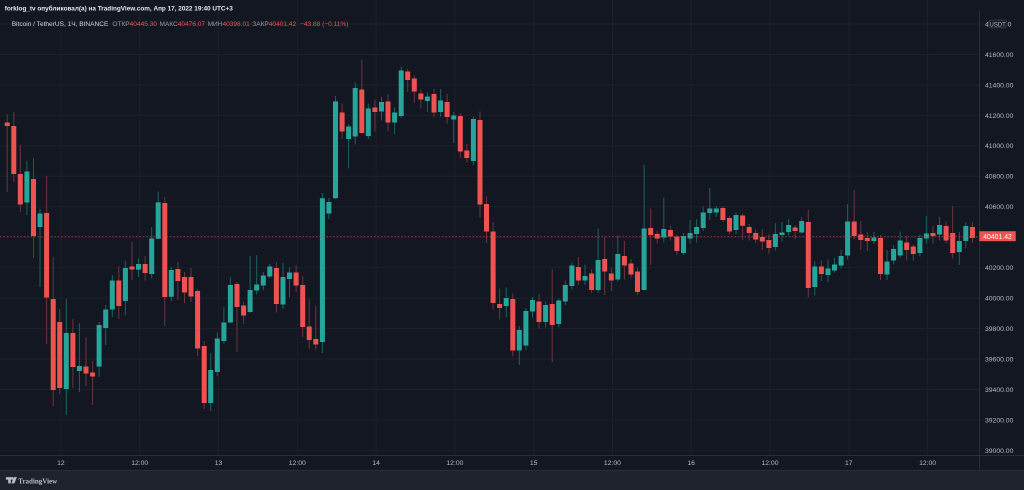 This screenshot has width=1024, height=490. I want to click on svg-text: 4, so click(987, 24).